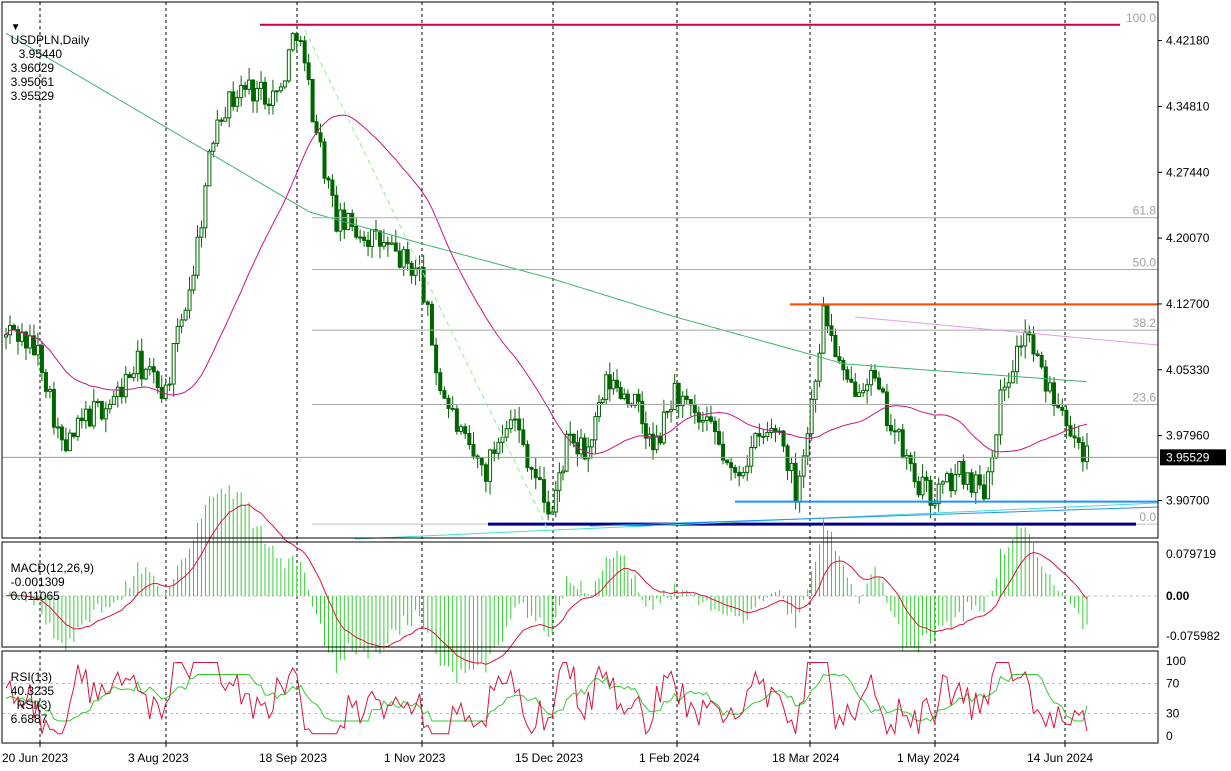  What do you see at coordinates (669, 758) in the screenshot?
I see `time-tick-label: 1 Feb 2024` at bounding box center [669, 758].